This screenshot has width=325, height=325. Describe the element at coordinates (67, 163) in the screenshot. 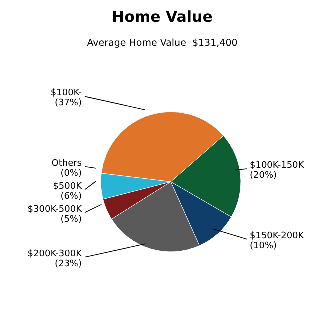

I see `legend-label: Others` at that location.